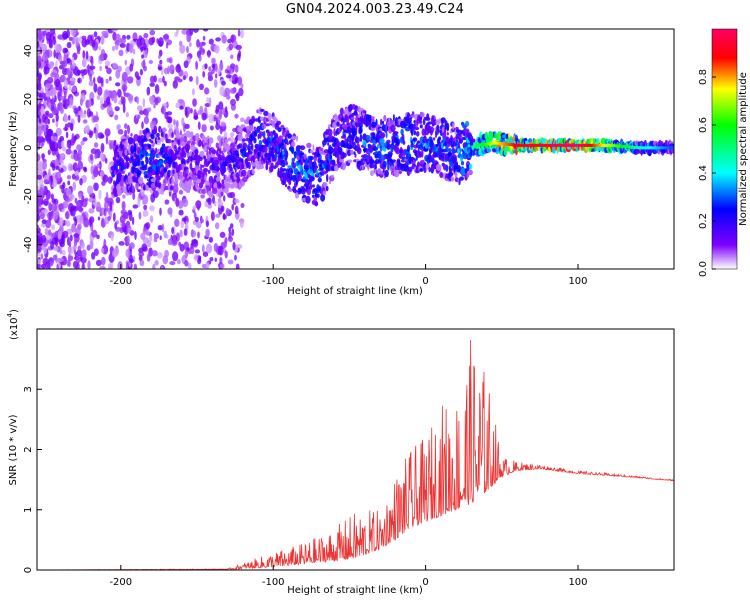 The width and height of the screenshot is (750, 600). Describe the element at coordinates (355, 291) in the screenshot. I see `spectrogram-x-axis-label: Height of straight line (km)` at that location.